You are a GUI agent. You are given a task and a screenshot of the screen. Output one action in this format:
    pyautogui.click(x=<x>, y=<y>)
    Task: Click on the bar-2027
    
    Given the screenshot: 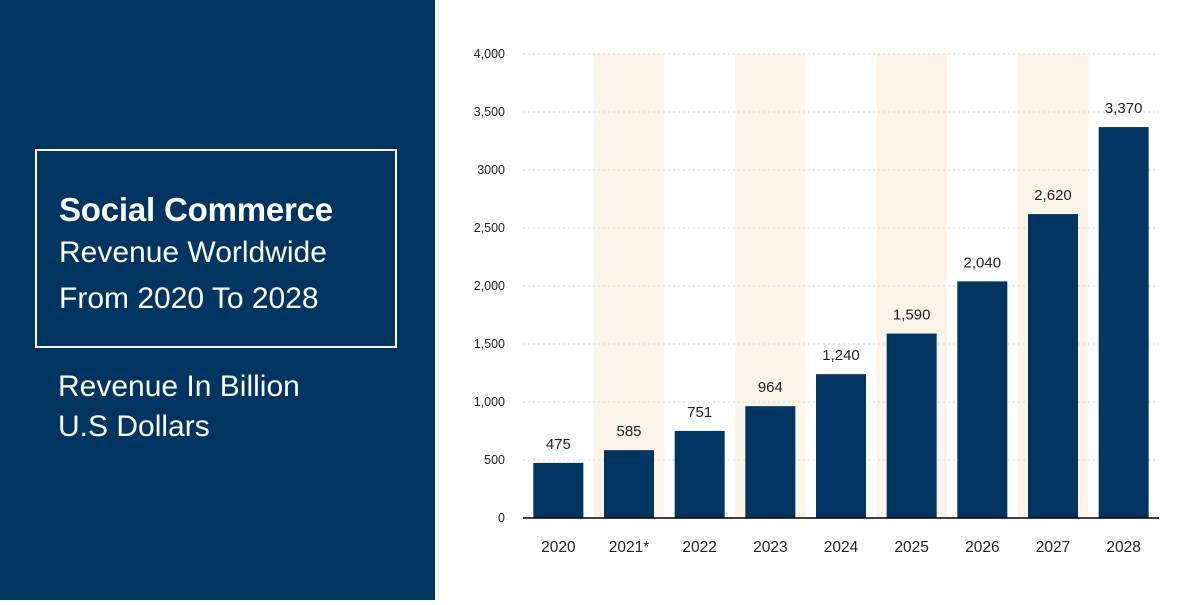 What is the action you would take?
    pyautogui.click(x=1053, y=366)
    